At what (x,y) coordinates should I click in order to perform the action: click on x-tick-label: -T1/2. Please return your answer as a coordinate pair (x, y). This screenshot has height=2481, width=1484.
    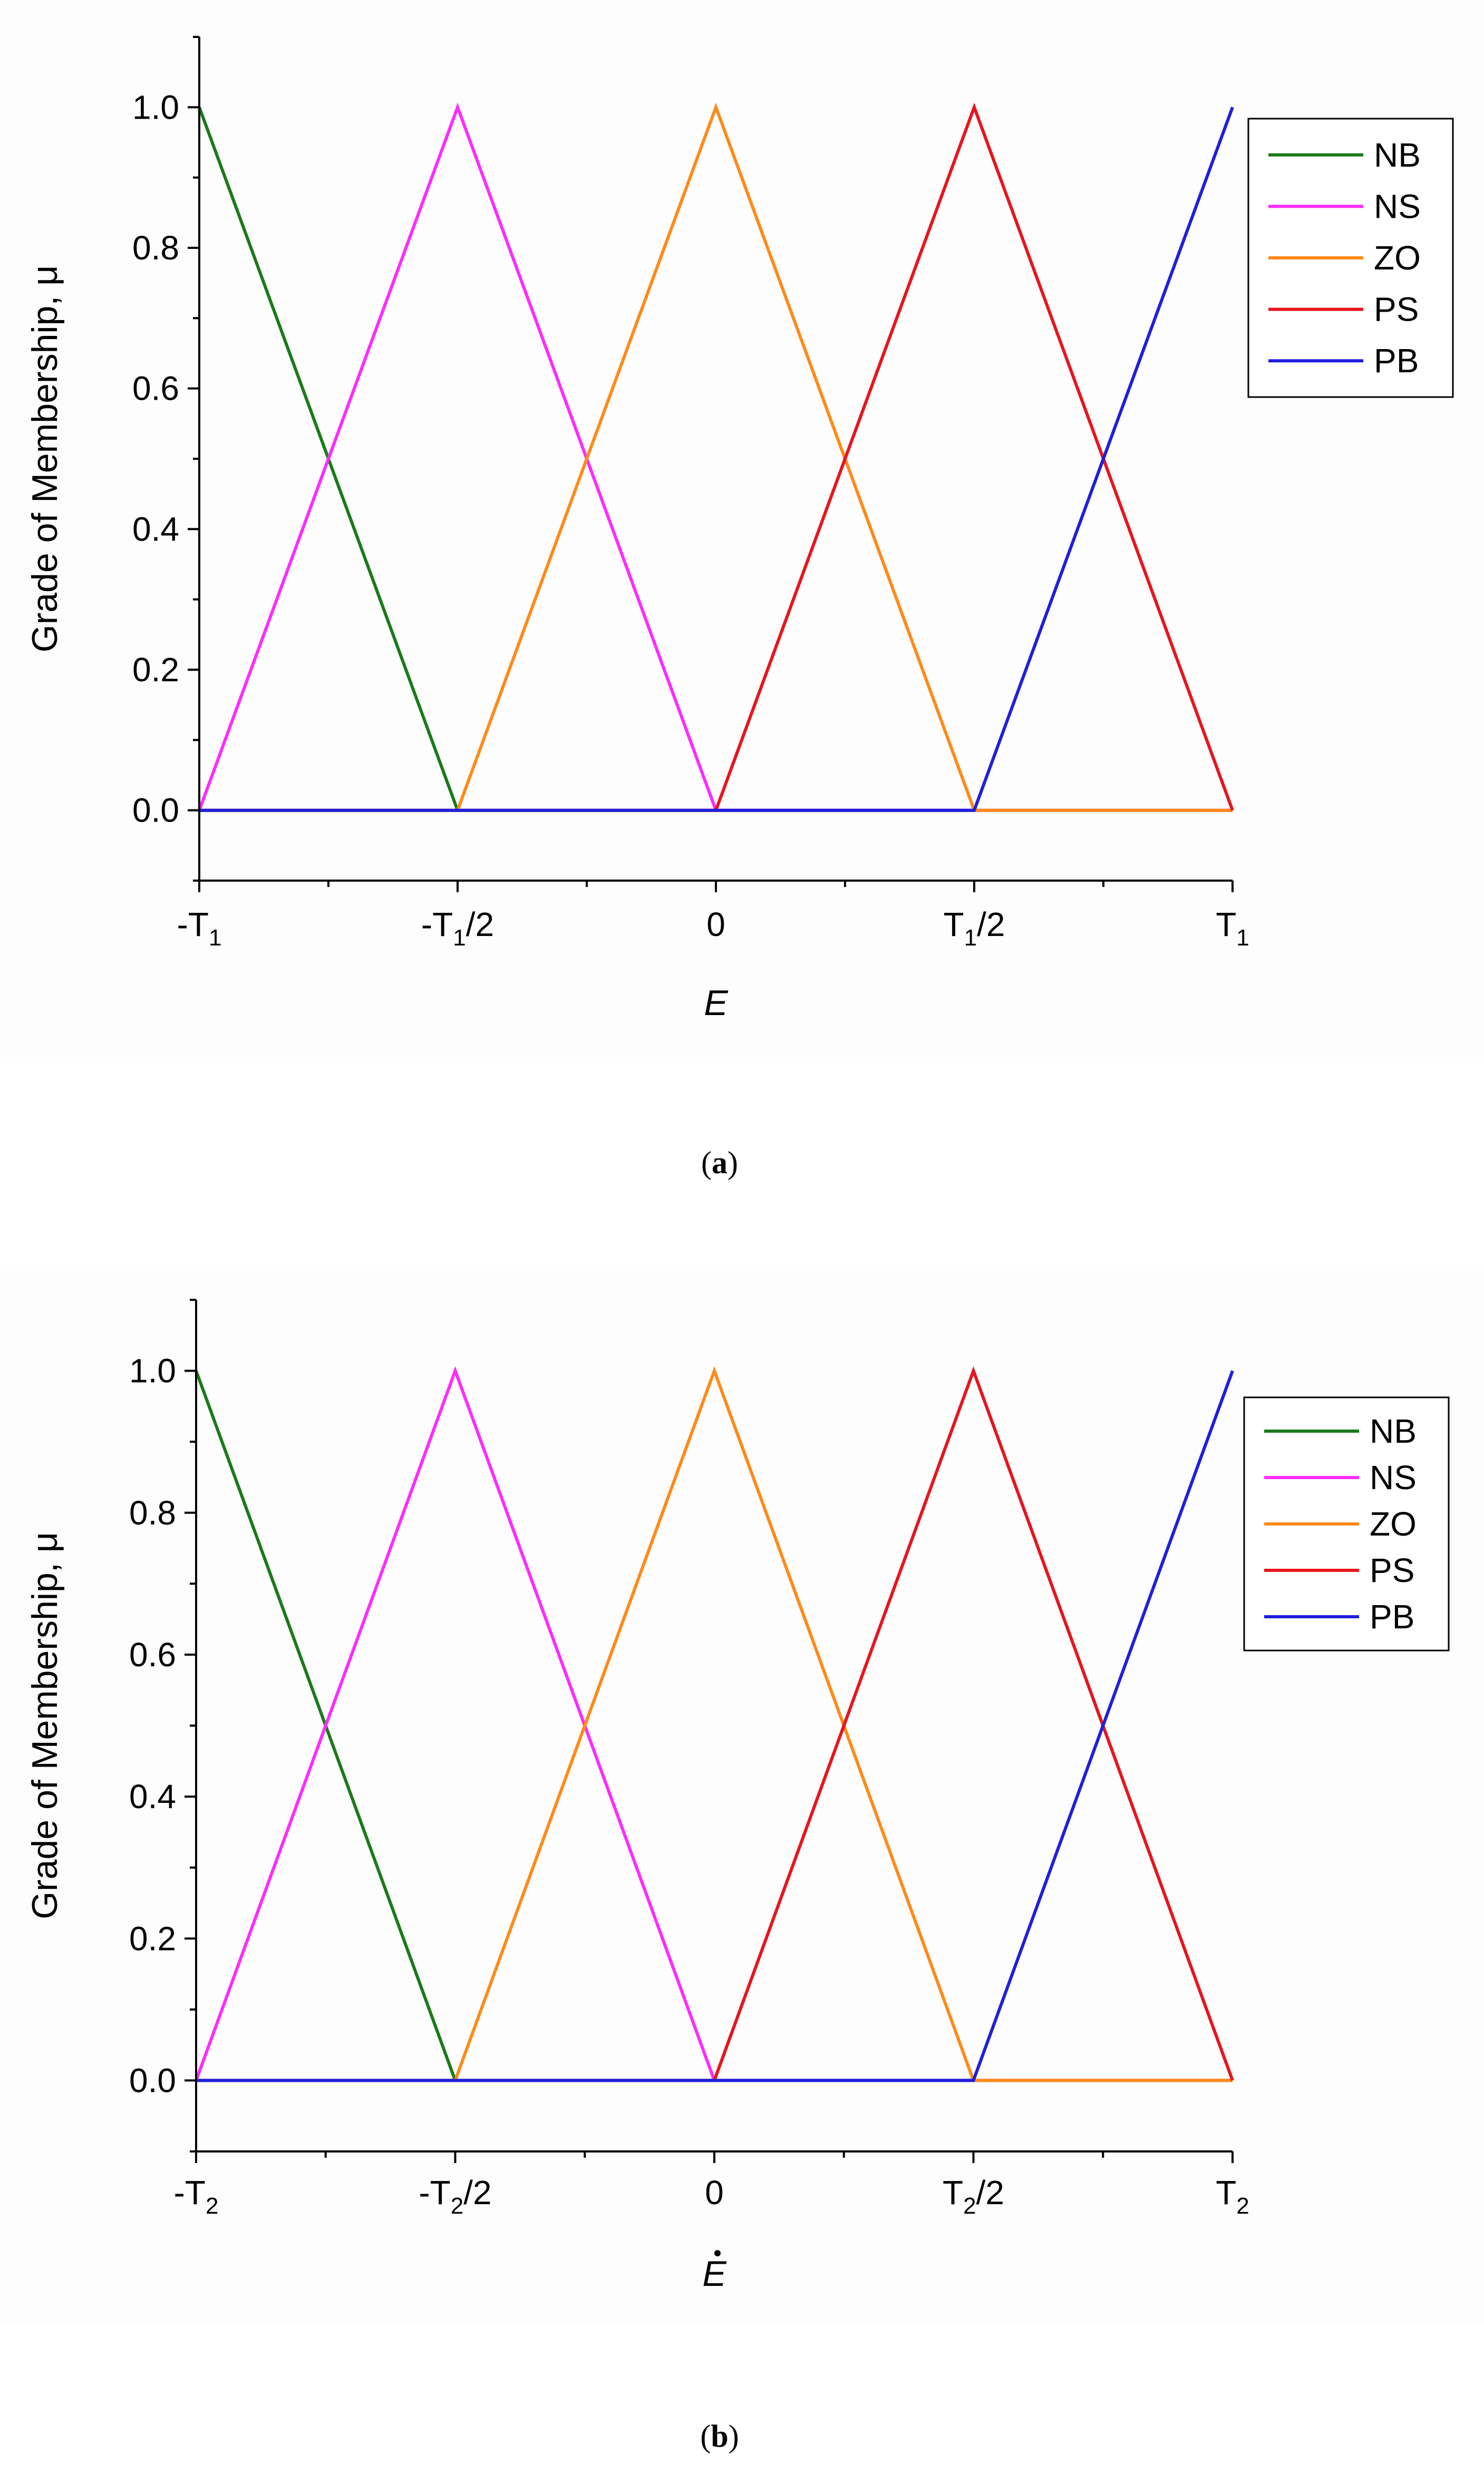
    Looking at the image, I should click on (457, 928).